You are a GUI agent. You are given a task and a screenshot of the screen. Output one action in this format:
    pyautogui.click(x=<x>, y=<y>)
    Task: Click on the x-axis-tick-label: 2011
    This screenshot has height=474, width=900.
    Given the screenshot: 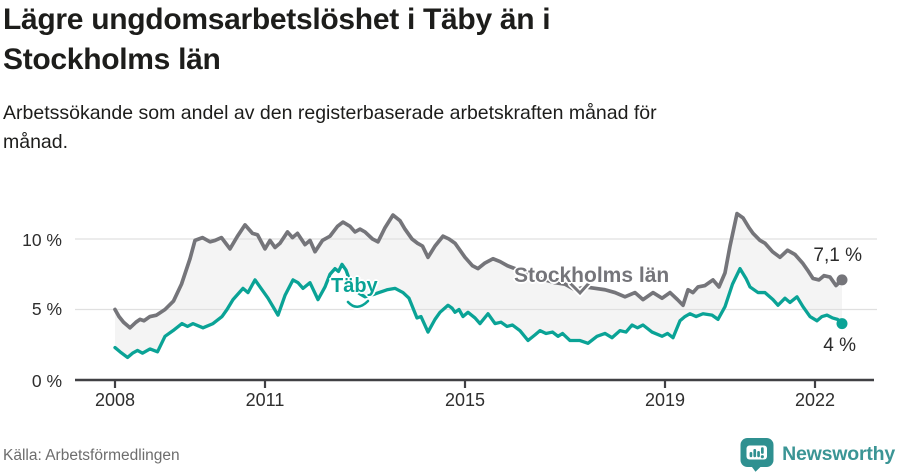 What is the action you would take?
    pyautogui.click(x=265, y=400)
    